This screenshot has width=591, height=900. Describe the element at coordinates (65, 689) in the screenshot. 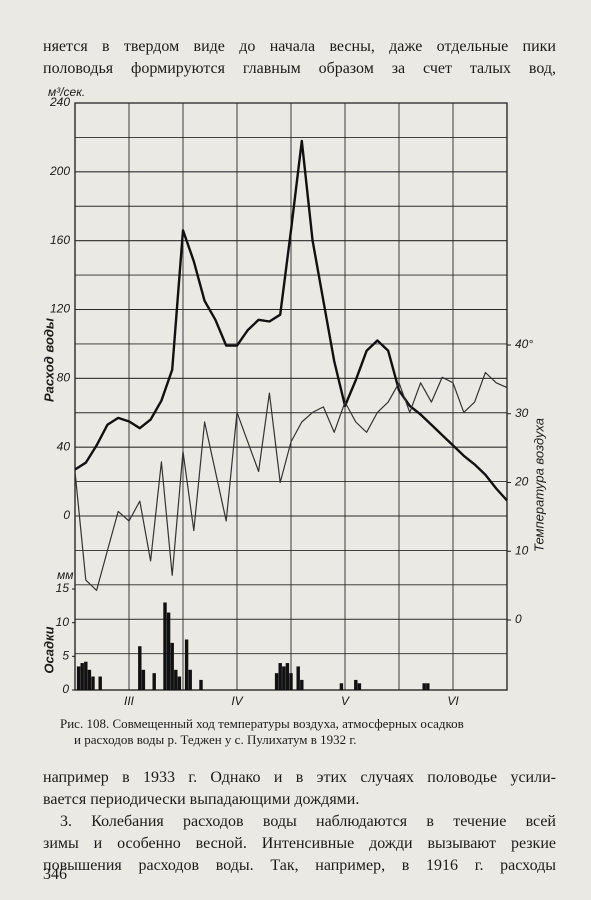

I see `precip-tick-label: 0` at that location.